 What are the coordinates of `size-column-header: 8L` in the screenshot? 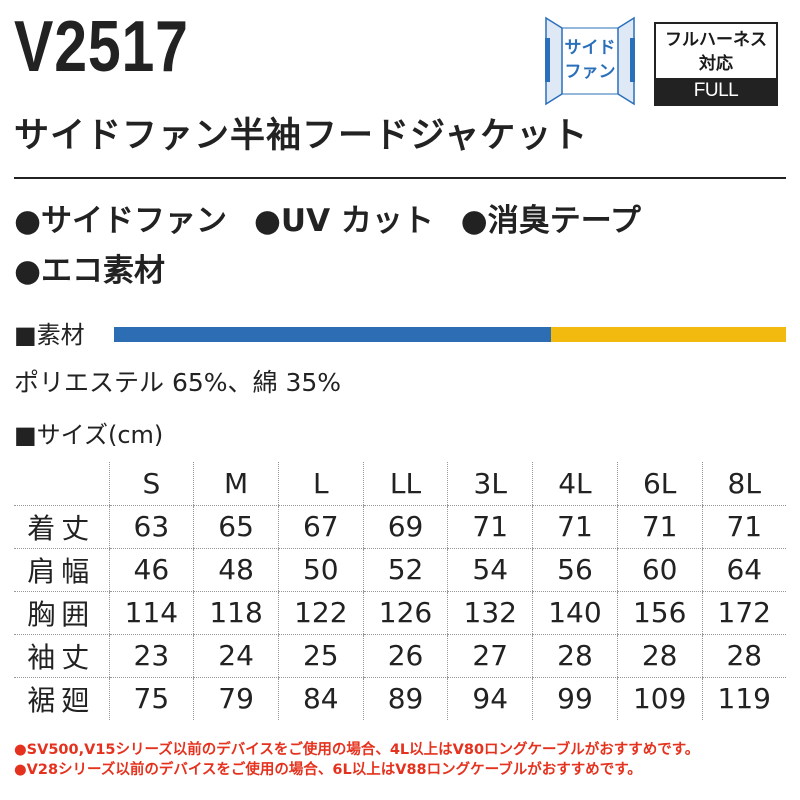 It's located at (743, 484).